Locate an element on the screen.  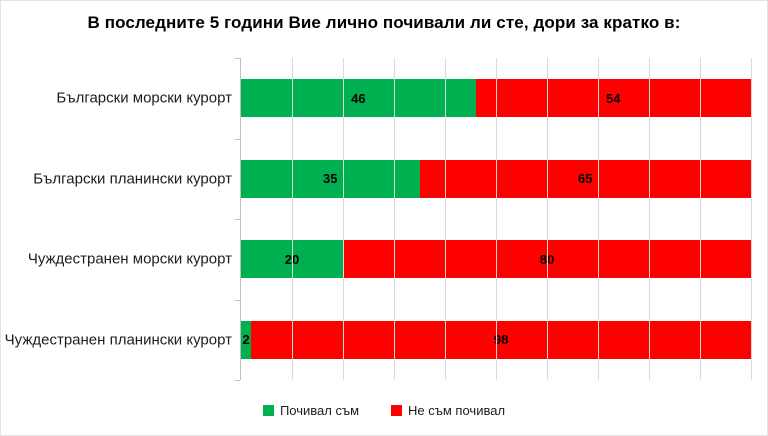
bar-segment-not-rested: 65 is located at coordinates (585, 178).